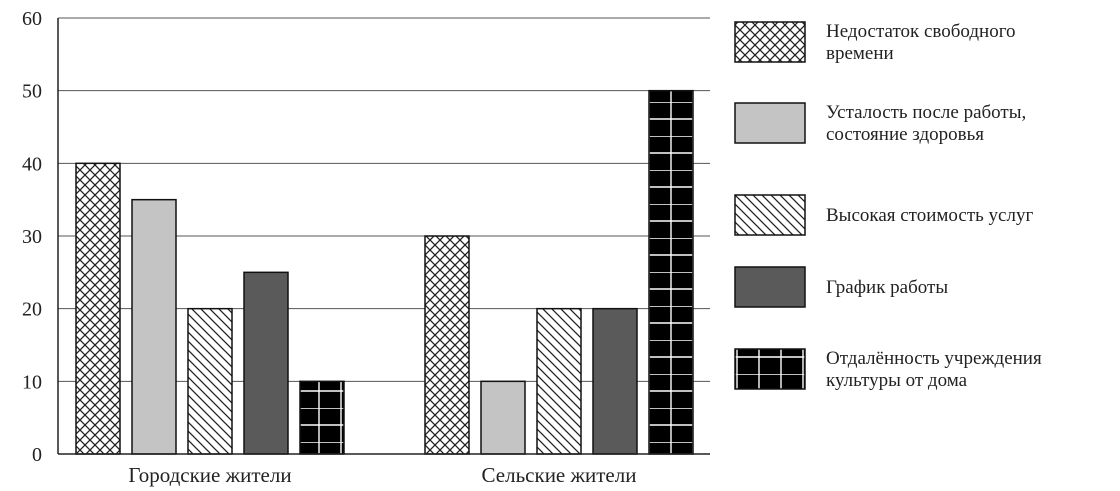  Describe the element at coordinates (32, 19) in the screenshot. I see `y-tick-label: 60` at that location.